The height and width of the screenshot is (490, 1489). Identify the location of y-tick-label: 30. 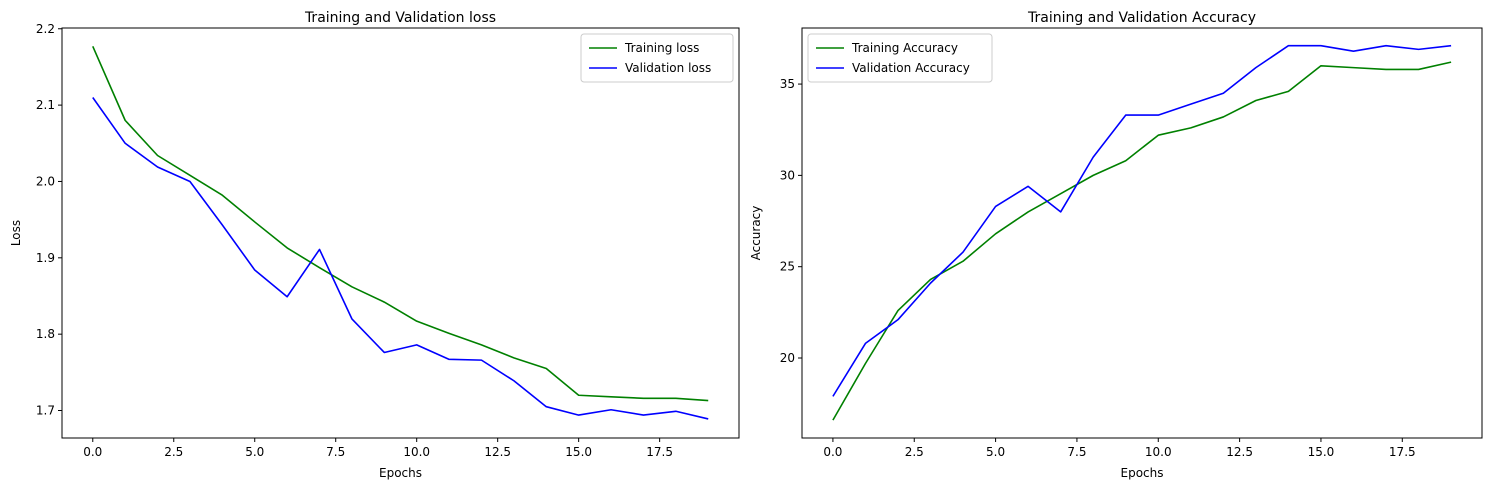
(787, 175).